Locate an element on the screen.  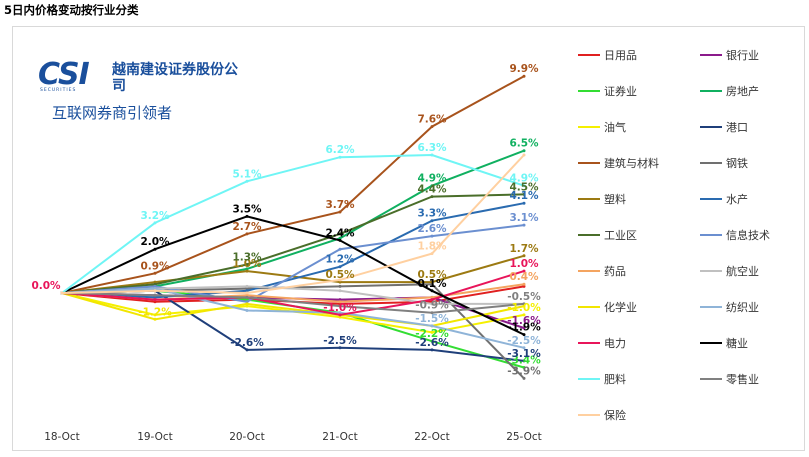
data-label: -2.6% is located at coordinates (432, 343).